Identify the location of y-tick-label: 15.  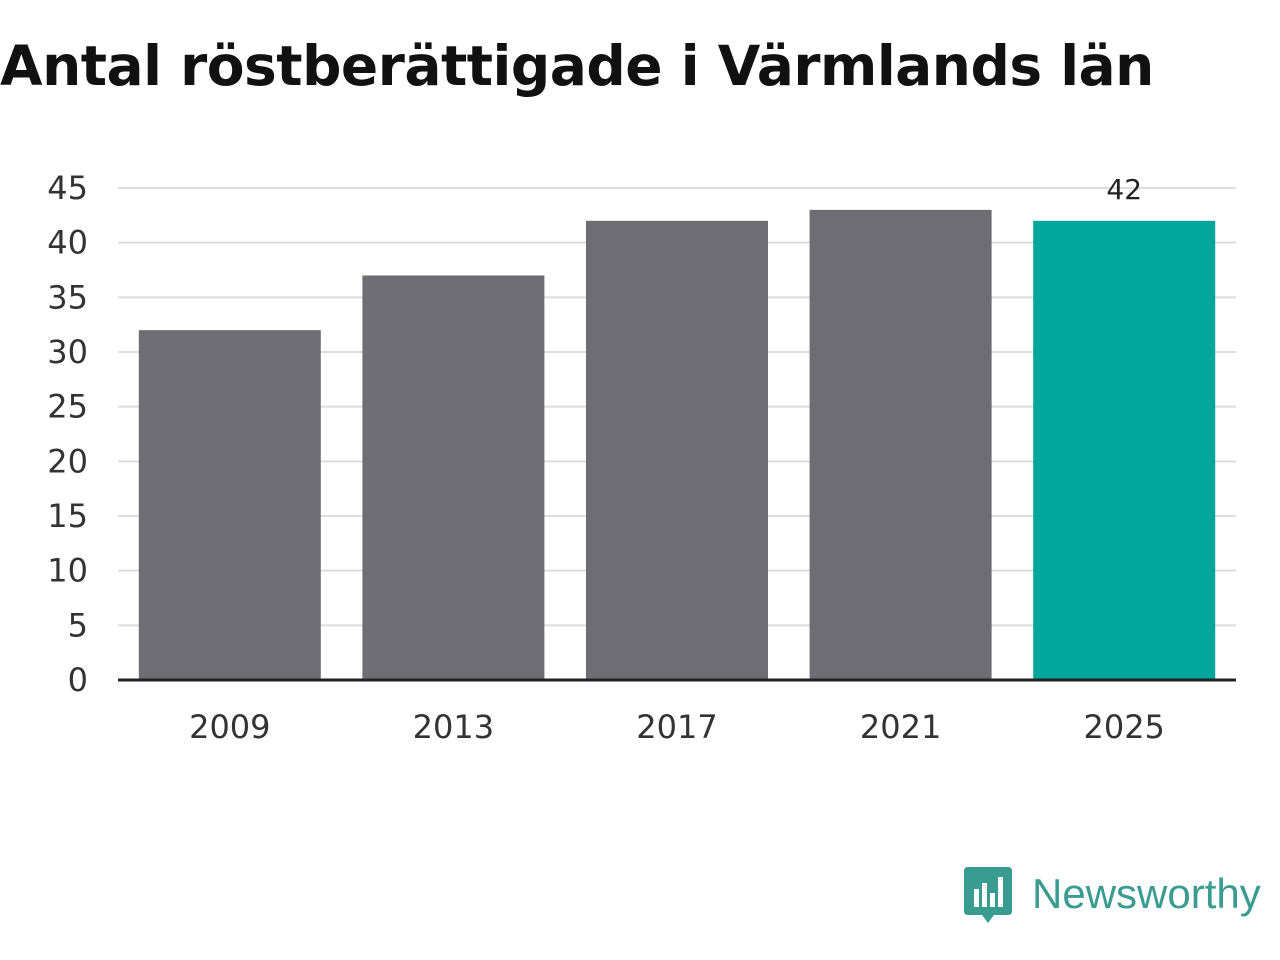
(67, 516).